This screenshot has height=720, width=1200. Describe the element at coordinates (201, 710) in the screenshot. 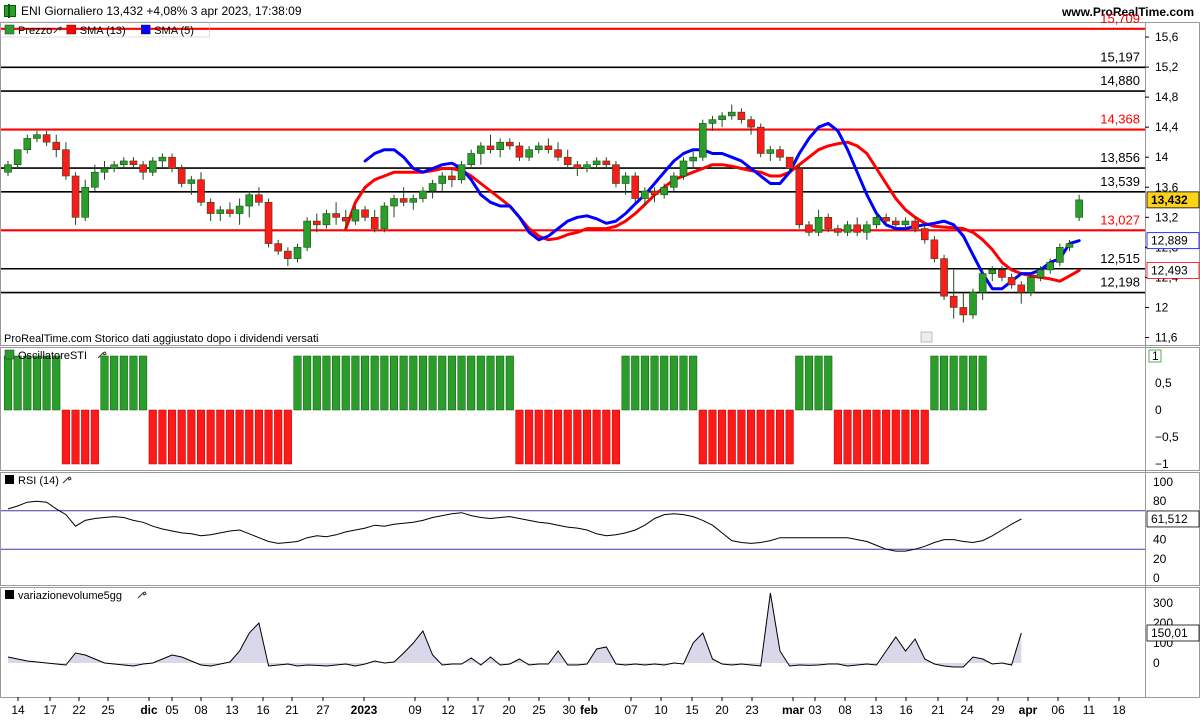

I see `x-tick-label: 08` at that location.